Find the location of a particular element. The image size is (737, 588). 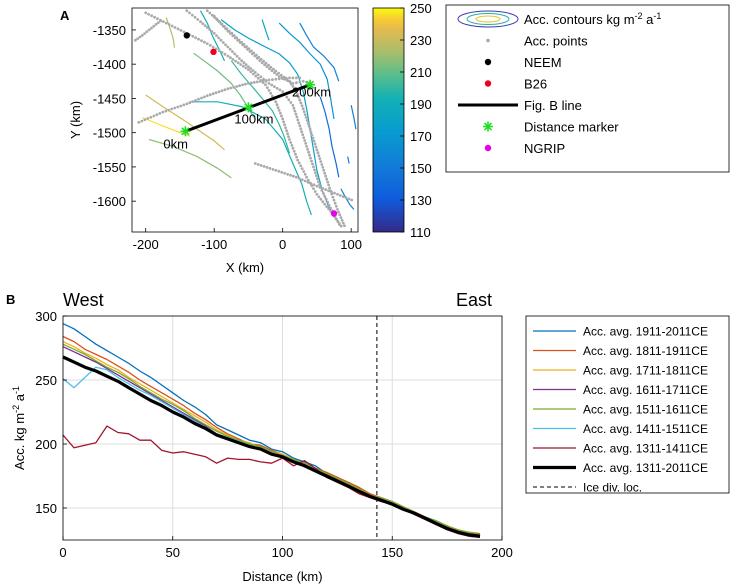

profile-y-tick-label: 300 is located at coordinates (46, 316).